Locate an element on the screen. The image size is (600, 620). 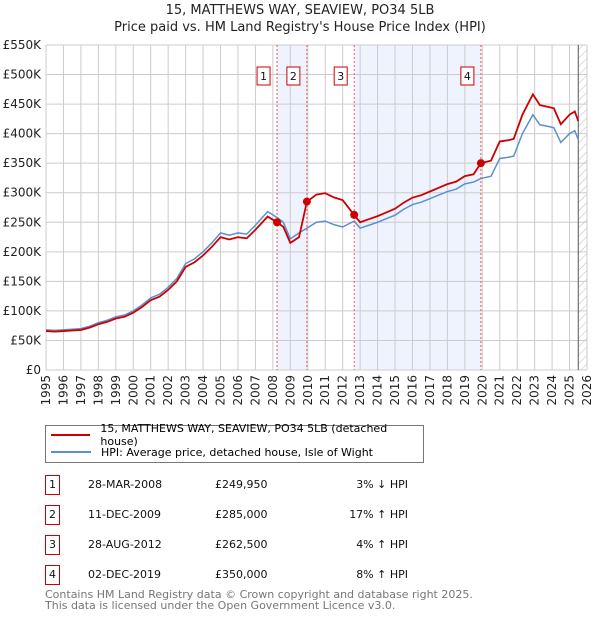
x-tick-label: 2006 is located at coordinates (238, 390).